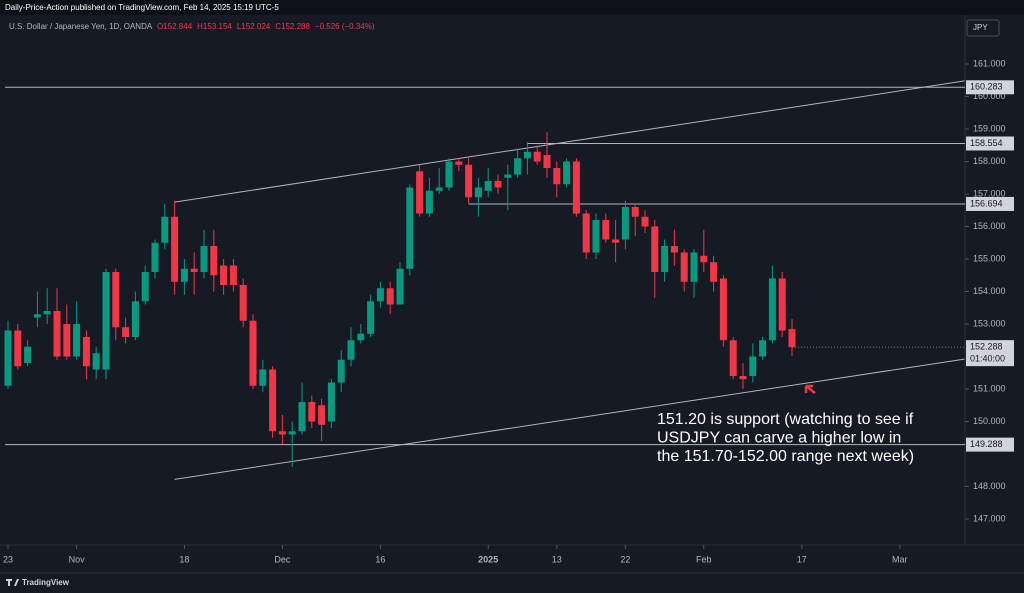  I want to click on x-tick-label: 2025, so click(488, 559).